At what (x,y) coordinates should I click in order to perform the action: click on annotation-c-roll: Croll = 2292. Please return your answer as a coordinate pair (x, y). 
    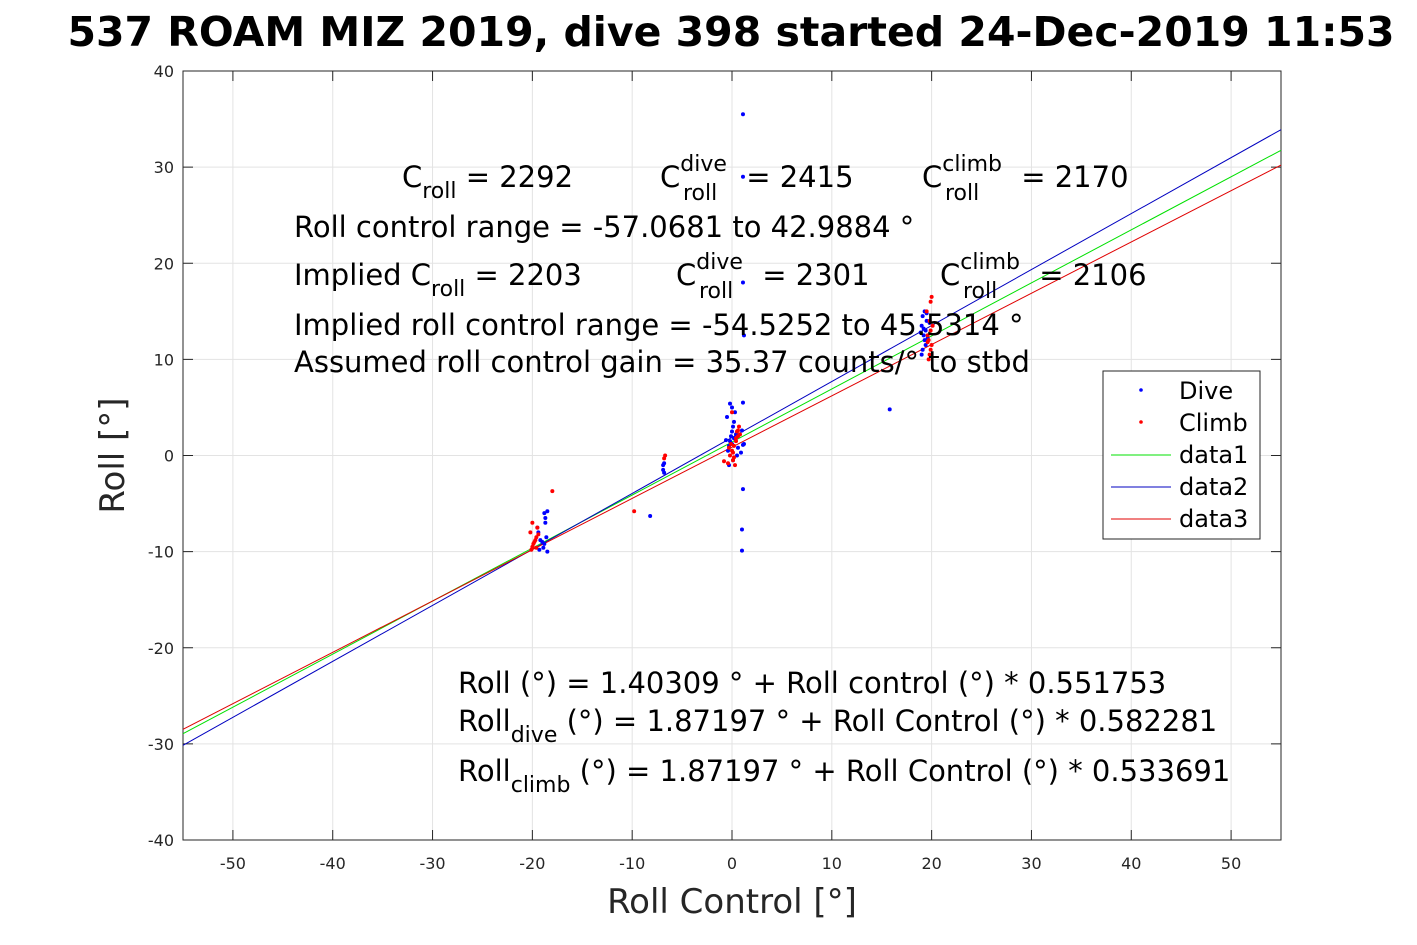
    Looking at the image, I should click on (487, 182).